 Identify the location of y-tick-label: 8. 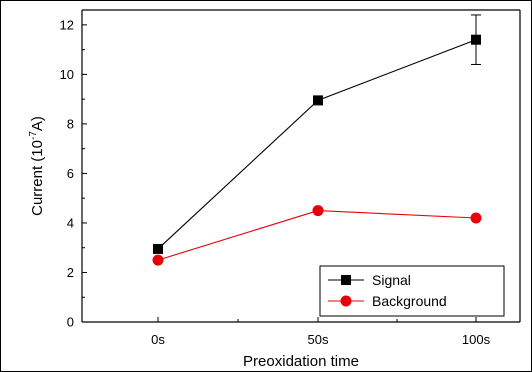
(70, 123).